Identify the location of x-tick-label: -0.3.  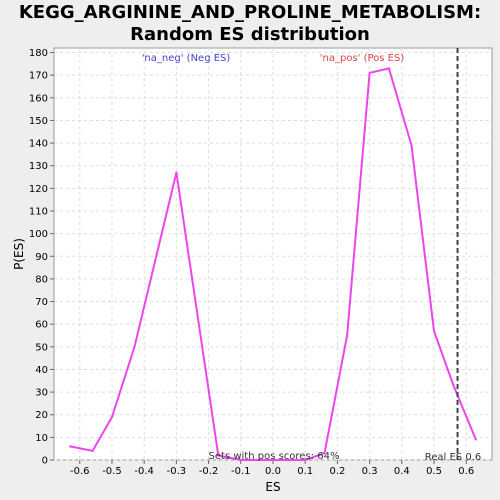
(177, 471).